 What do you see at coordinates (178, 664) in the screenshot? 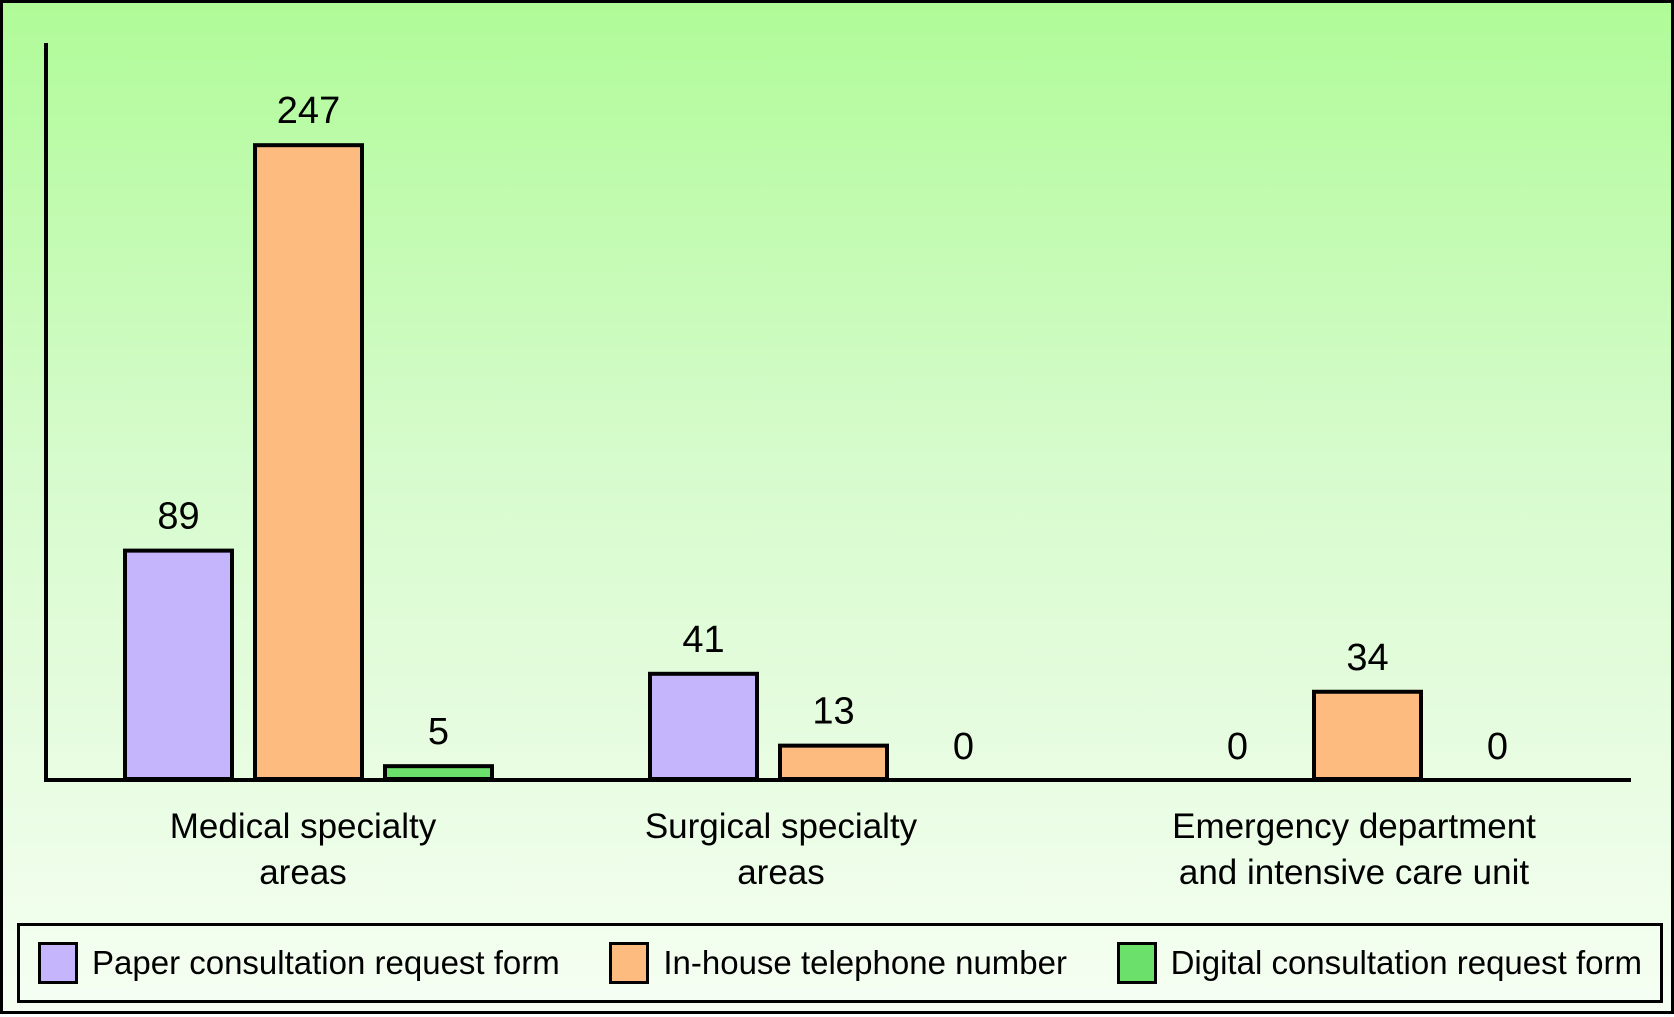
I see `bar-cat1-paper-consultation-request-form` at bounding box center [178, 664].